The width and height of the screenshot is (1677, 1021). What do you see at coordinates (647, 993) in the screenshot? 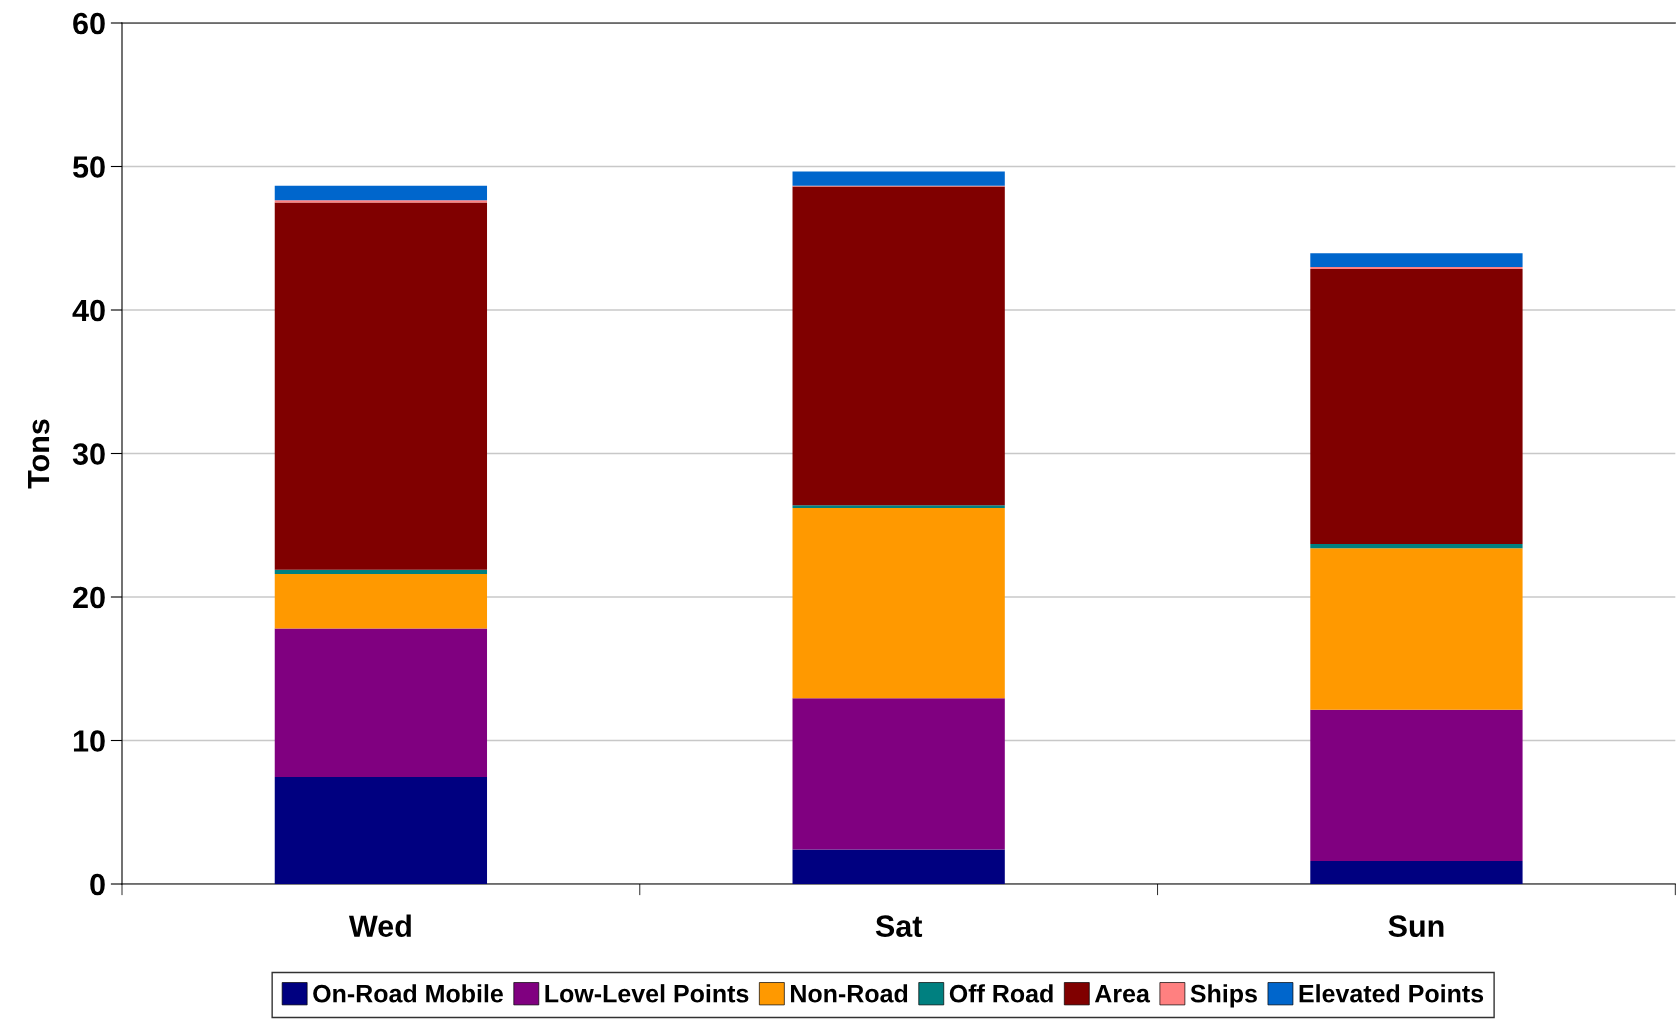
I see `legend-label: Low-Level Points` at bounding box center [647, 993].